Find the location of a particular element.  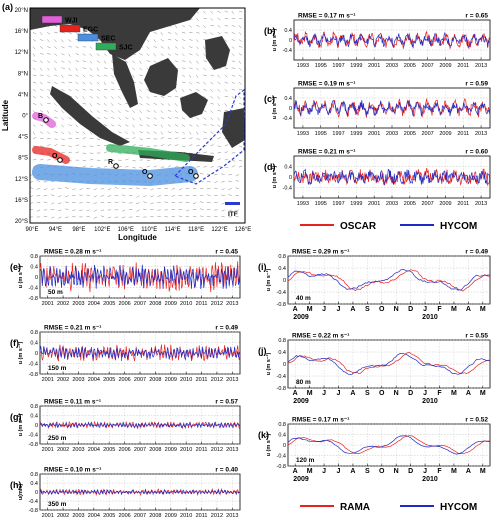

x-tick-label: 2001 is located at coordinates (374, 204).